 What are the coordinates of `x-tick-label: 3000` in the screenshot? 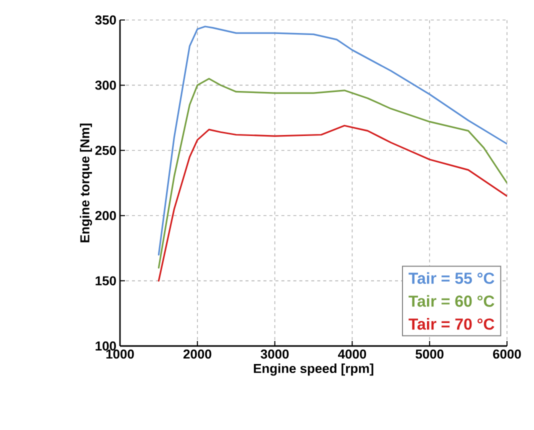 It's located at (274, 354).